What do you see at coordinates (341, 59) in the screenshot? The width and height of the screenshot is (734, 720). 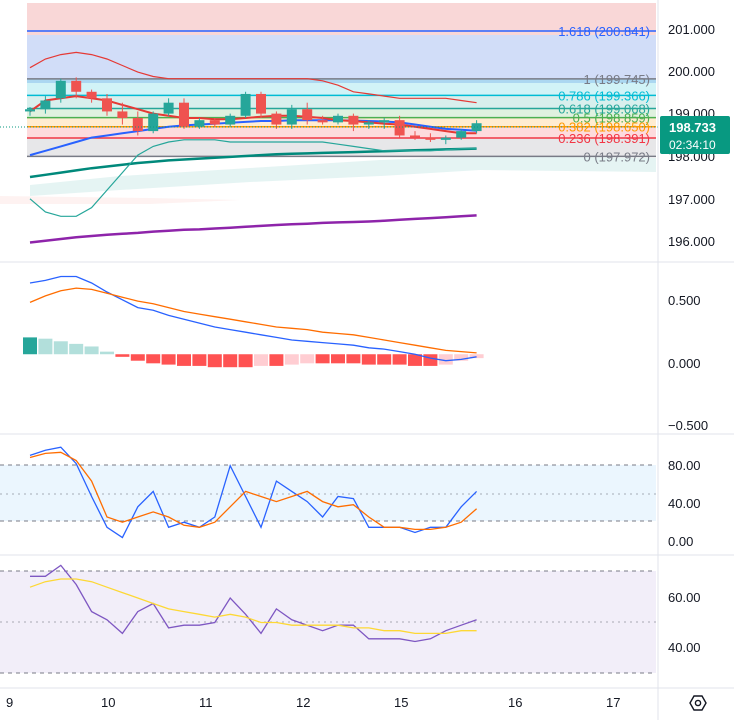 I see `fib-zone-blue` at bounding box center [341, 59].